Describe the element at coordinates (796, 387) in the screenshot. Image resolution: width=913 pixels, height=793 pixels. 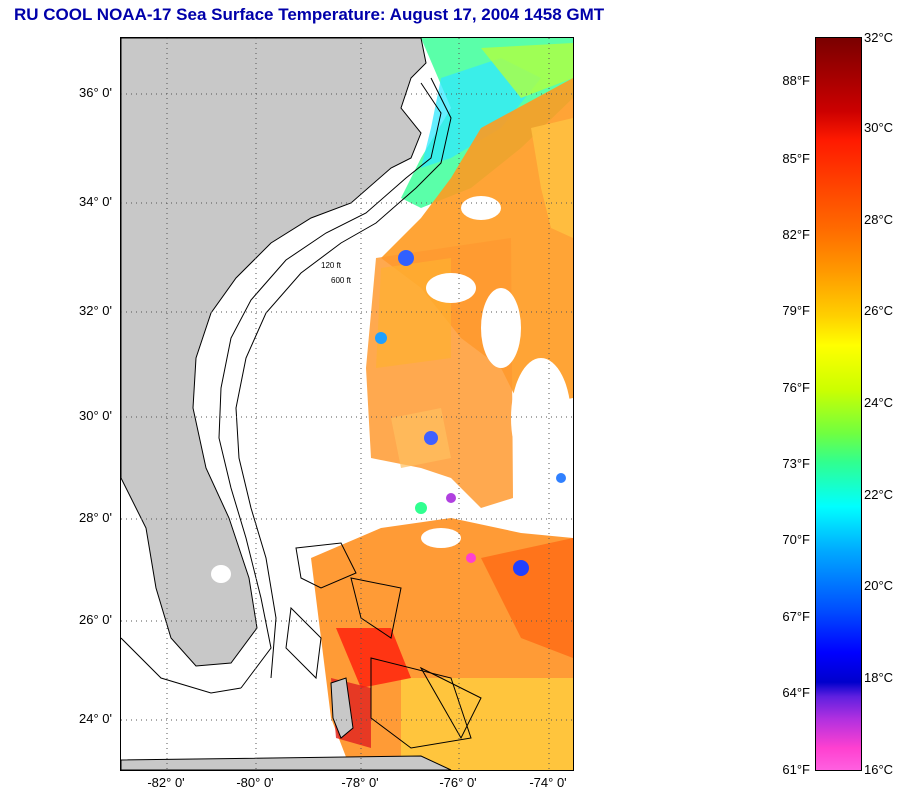
I see `f-label-76: 76°F` at that location.